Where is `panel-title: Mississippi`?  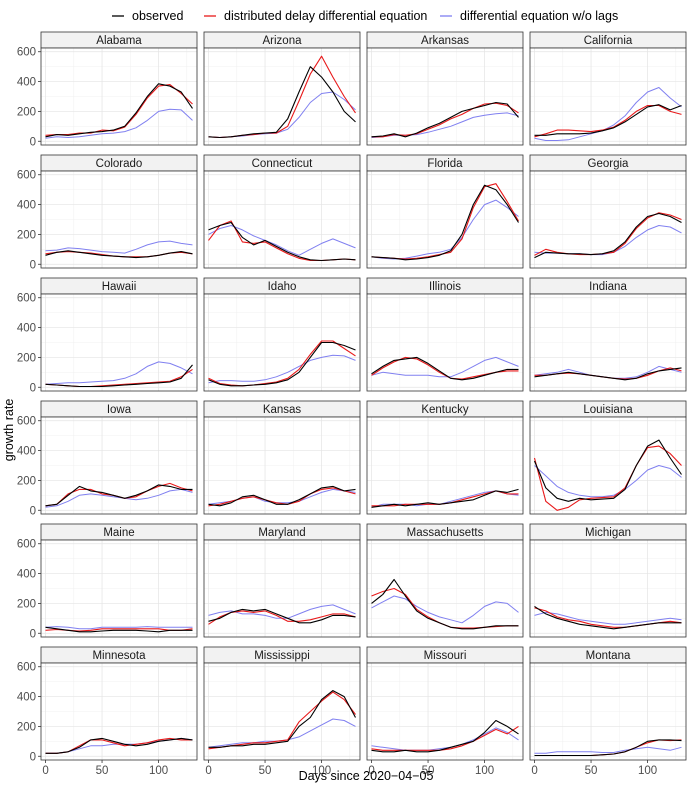
panel-title: Mississippi is located at coordinates (282, 656).